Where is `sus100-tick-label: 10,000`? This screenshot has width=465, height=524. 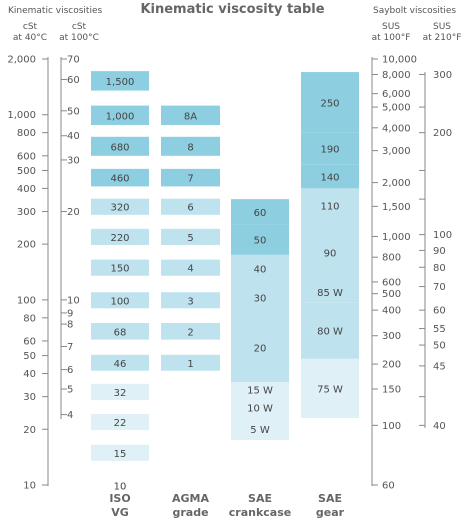 sus100-tick-label: 10,000 is located at coordinates (399, 60).